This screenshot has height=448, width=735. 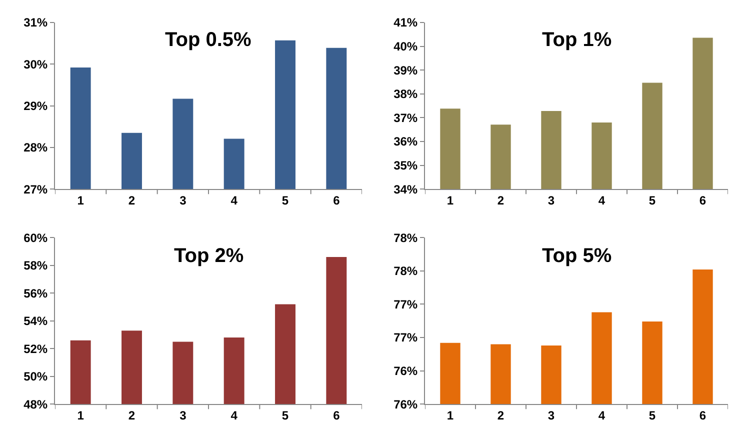 I want to click on y-tick-label: 34%, so click(x=406, y=189).